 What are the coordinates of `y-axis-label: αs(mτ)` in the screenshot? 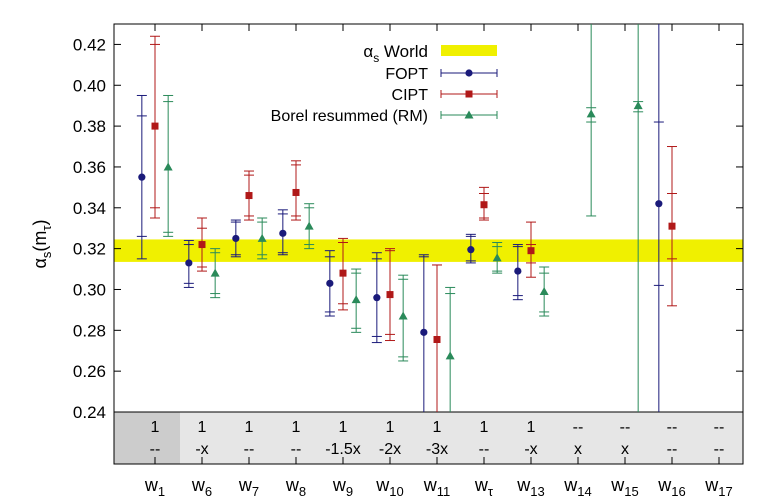 It's located at (42, 243).